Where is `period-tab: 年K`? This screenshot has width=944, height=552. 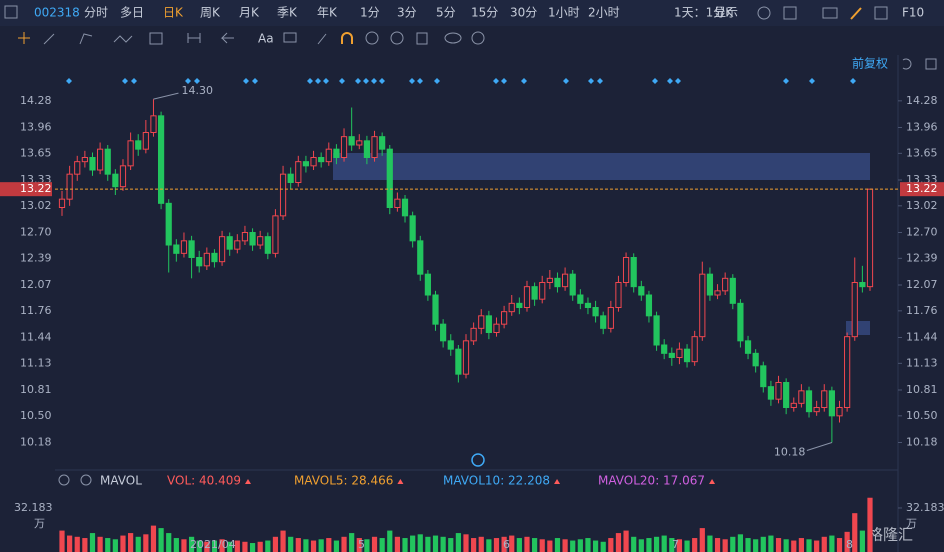
period-tab: 年K is located at coordinates (327, 13).